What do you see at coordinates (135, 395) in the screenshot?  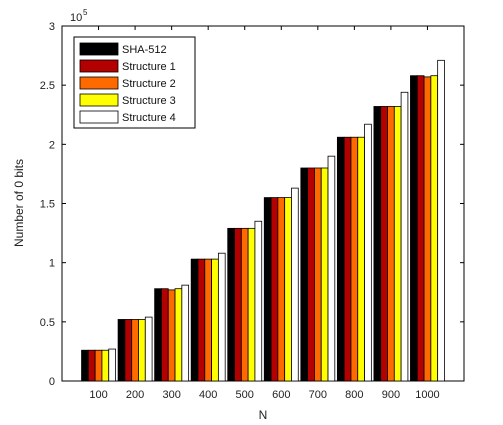 I see `x-tick-label: 200` at bounding box center [135, 395].